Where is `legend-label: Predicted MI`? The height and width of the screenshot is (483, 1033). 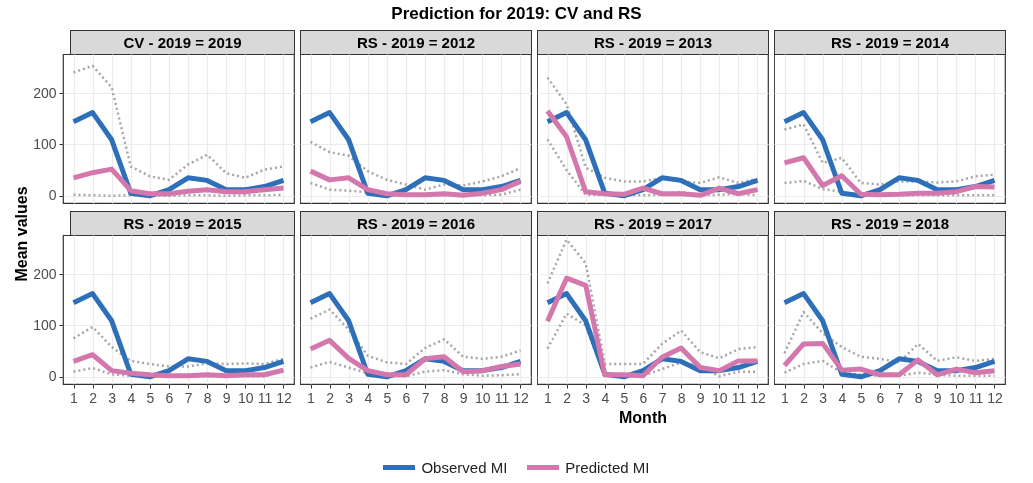 legend-label: Predicted MI is located at coordinates (607, 467).